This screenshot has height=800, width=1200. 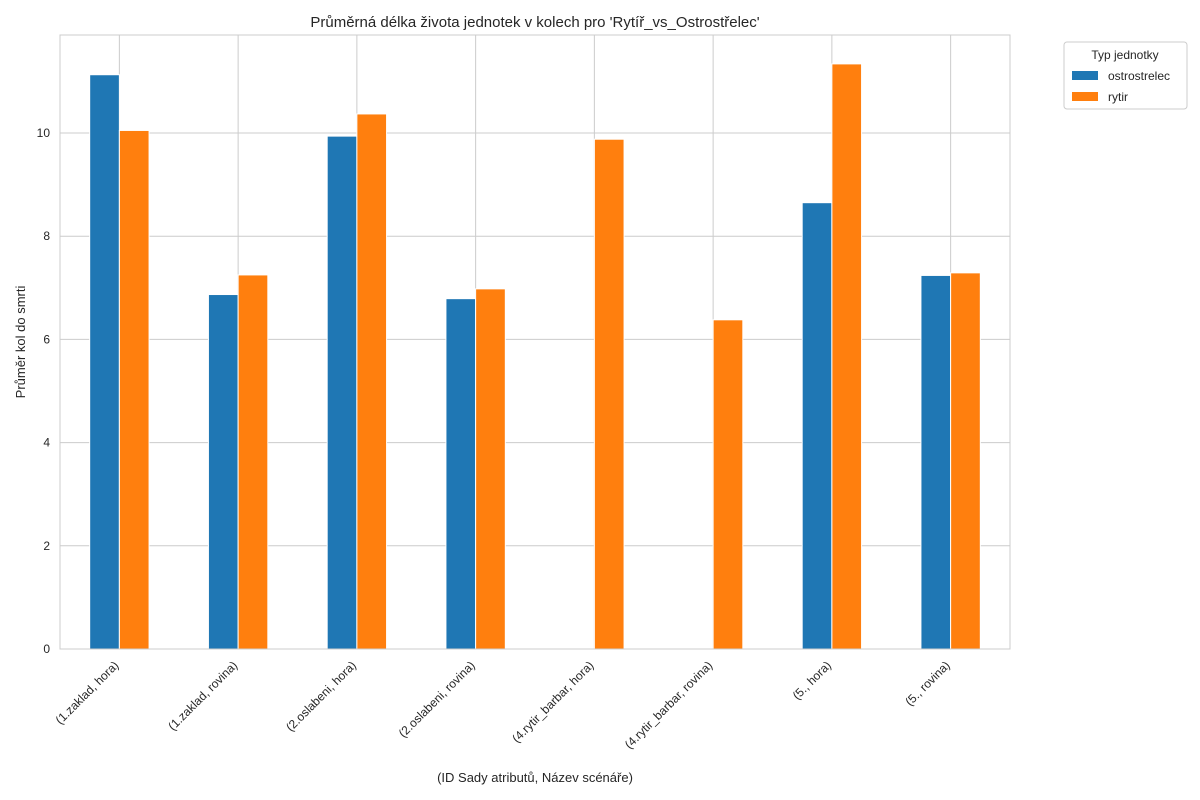 I want to click on y-ticks: 0 2 4 6 8 10, so click(x=44, y=391).